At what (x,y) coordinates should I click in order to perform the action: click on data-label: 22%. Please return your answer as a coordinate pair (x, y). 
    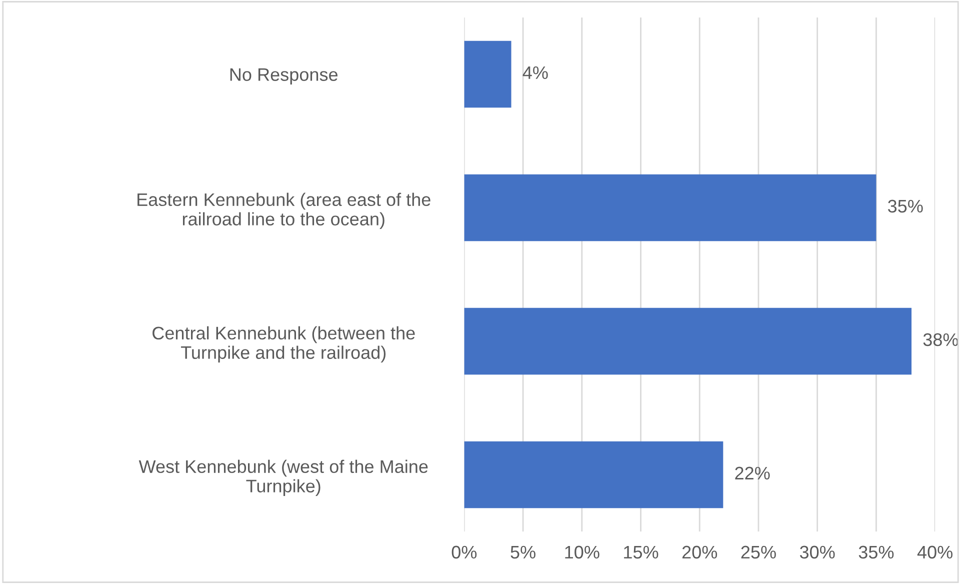
    Looking at the image, I should click on (752, 473).